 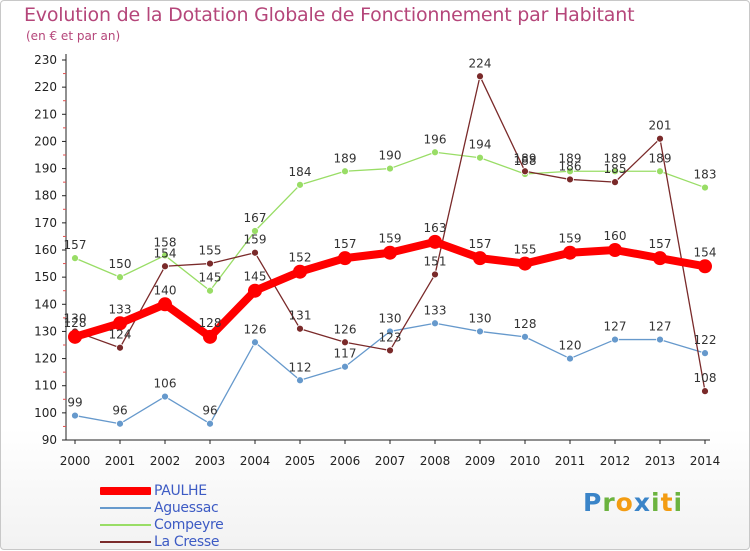 I want to click on x-tick-label: 2002, so click(x=165, y=461).